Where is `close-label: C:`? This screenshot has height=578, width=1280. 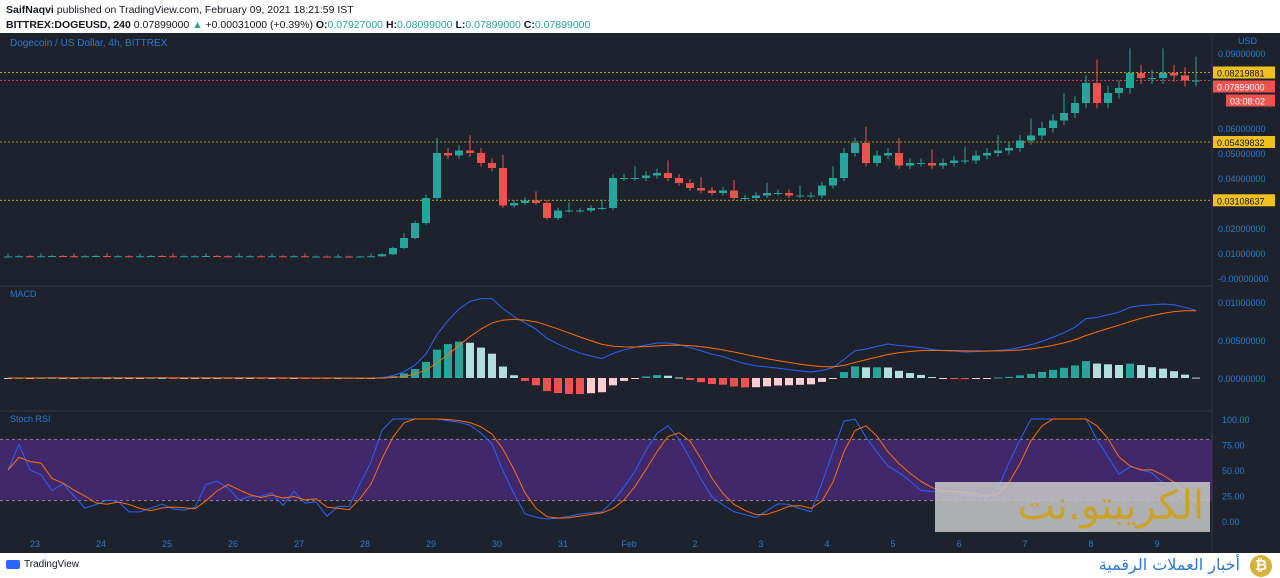 close-label: C: is located at coordinates (529, 25).